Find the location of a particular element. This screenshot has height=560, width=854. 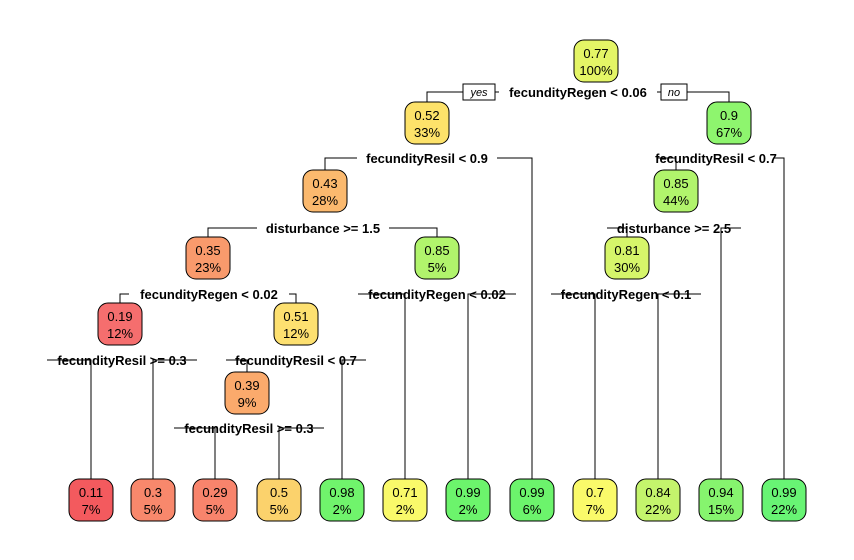

no-tag: no is located at coordinates (674, 92).